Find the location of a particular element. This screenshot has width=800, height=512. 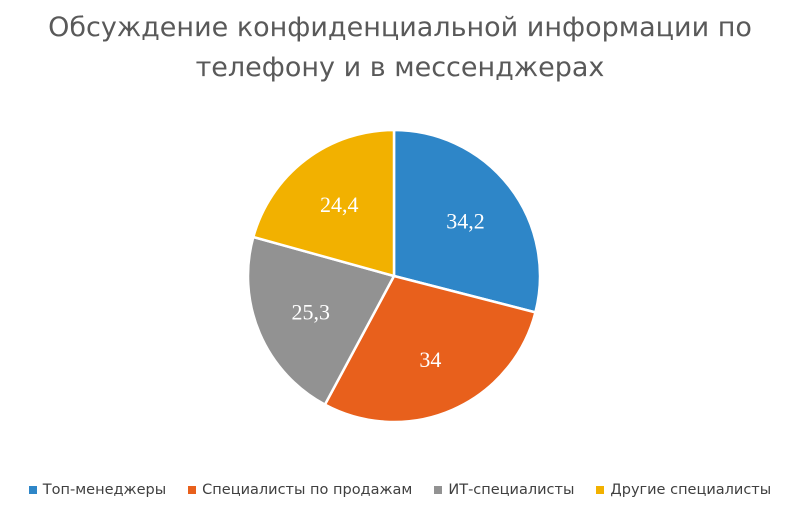

legend-item-other-specialists: Другие специалисты is located at coordinates (683, 490).